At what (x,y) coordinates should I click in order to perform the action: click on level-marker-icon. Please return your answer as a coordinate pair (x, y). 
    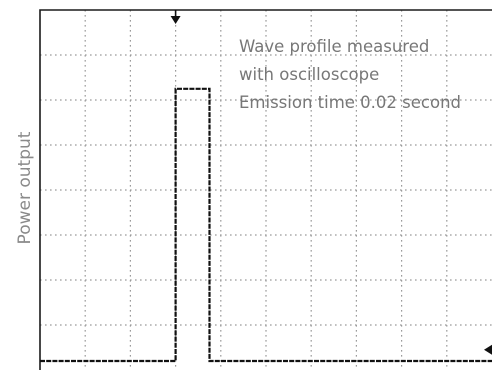
    Looking at the image, I should click on (488, 349).